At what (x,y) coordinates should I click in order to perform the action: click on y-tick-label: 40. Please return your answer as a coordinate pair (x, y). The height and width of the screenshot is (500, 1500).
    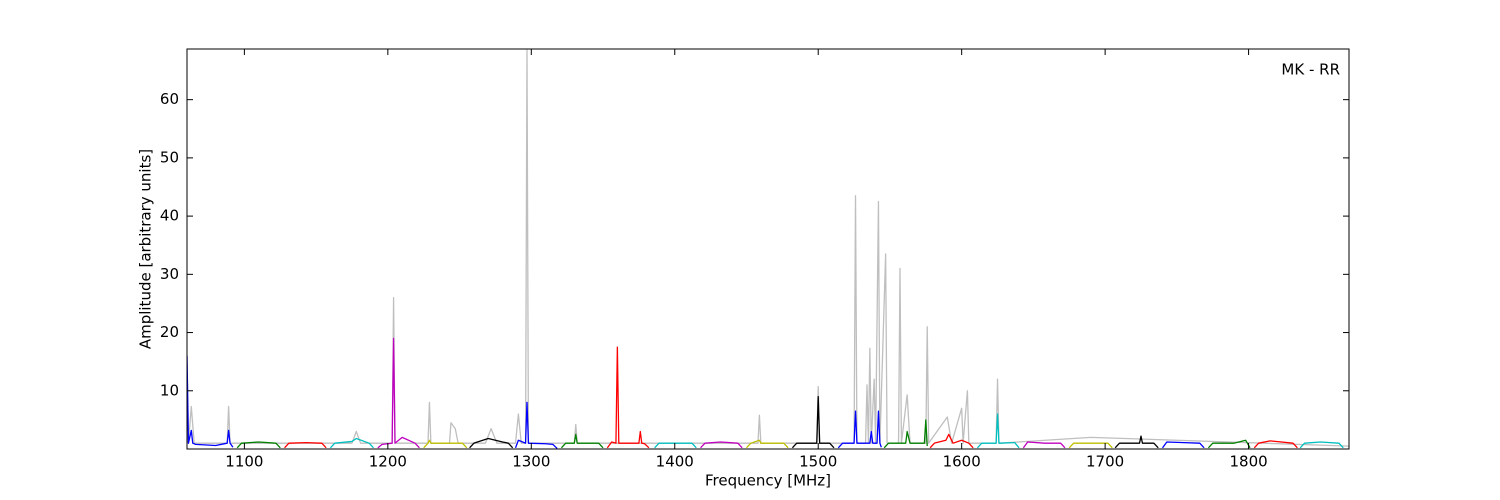
    Looking at the image, I should click on (169, 216).